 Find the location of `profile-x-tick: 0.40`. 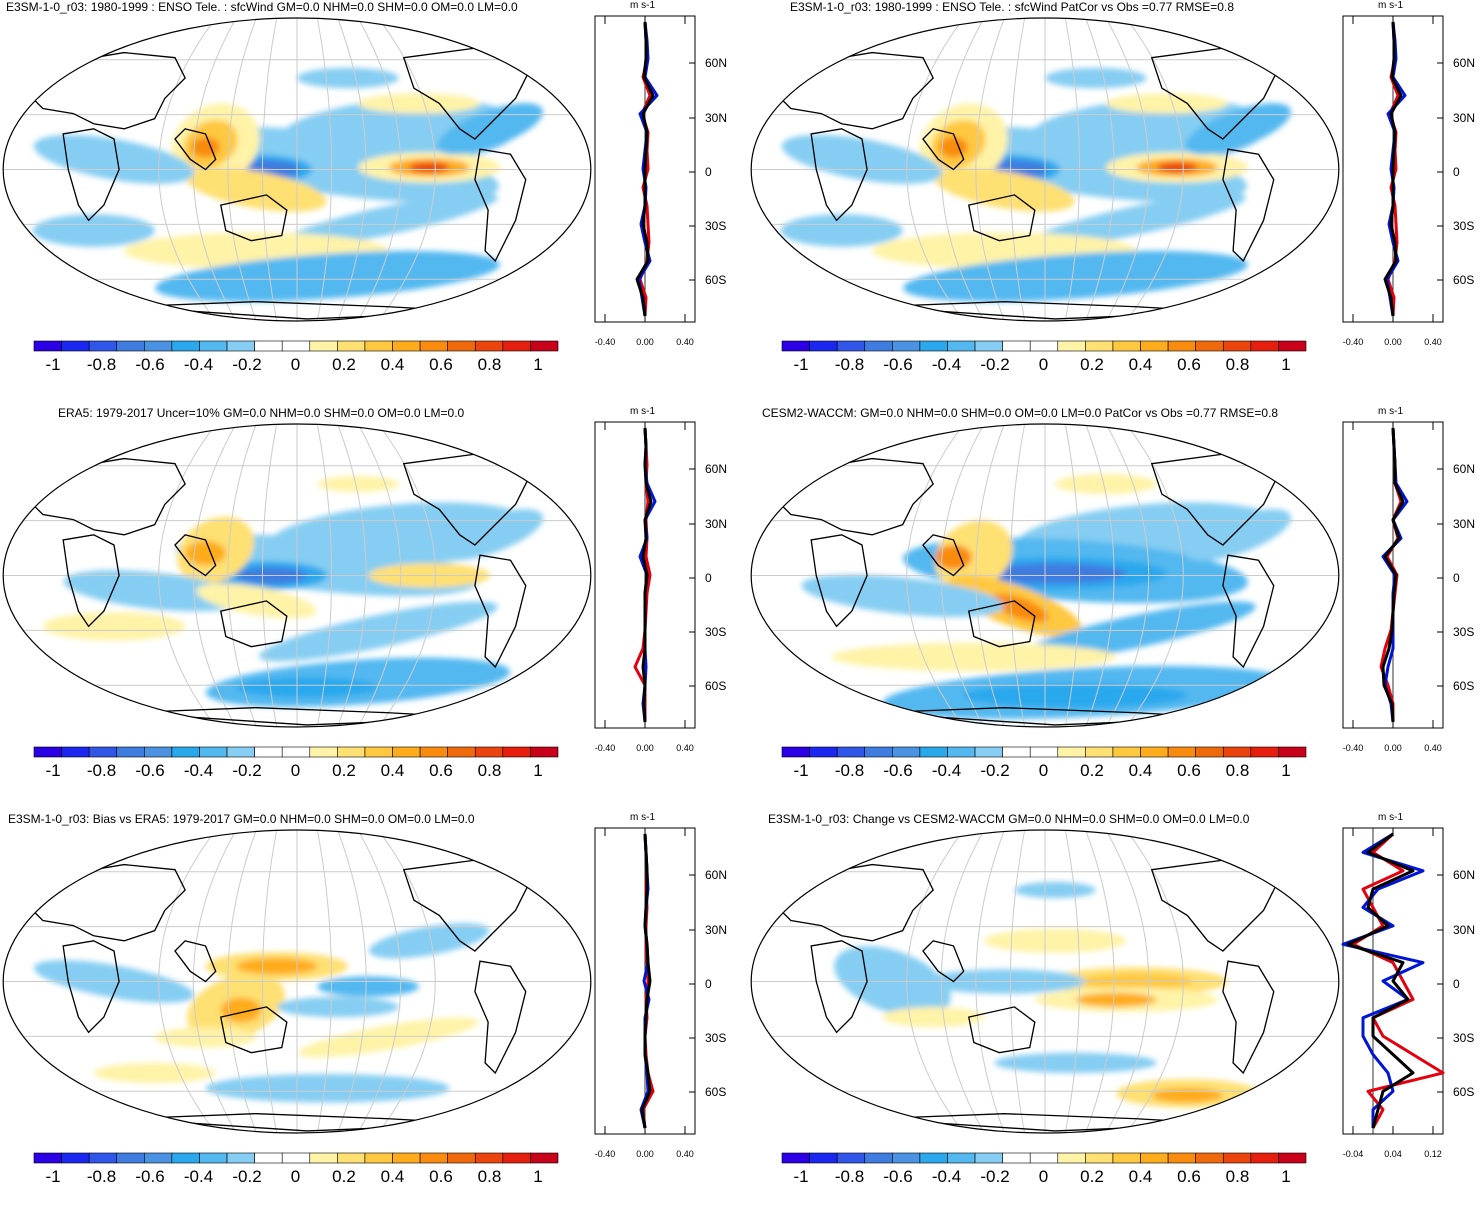

profile-x-tick: 0.40 is located at coordinates (685, 342).